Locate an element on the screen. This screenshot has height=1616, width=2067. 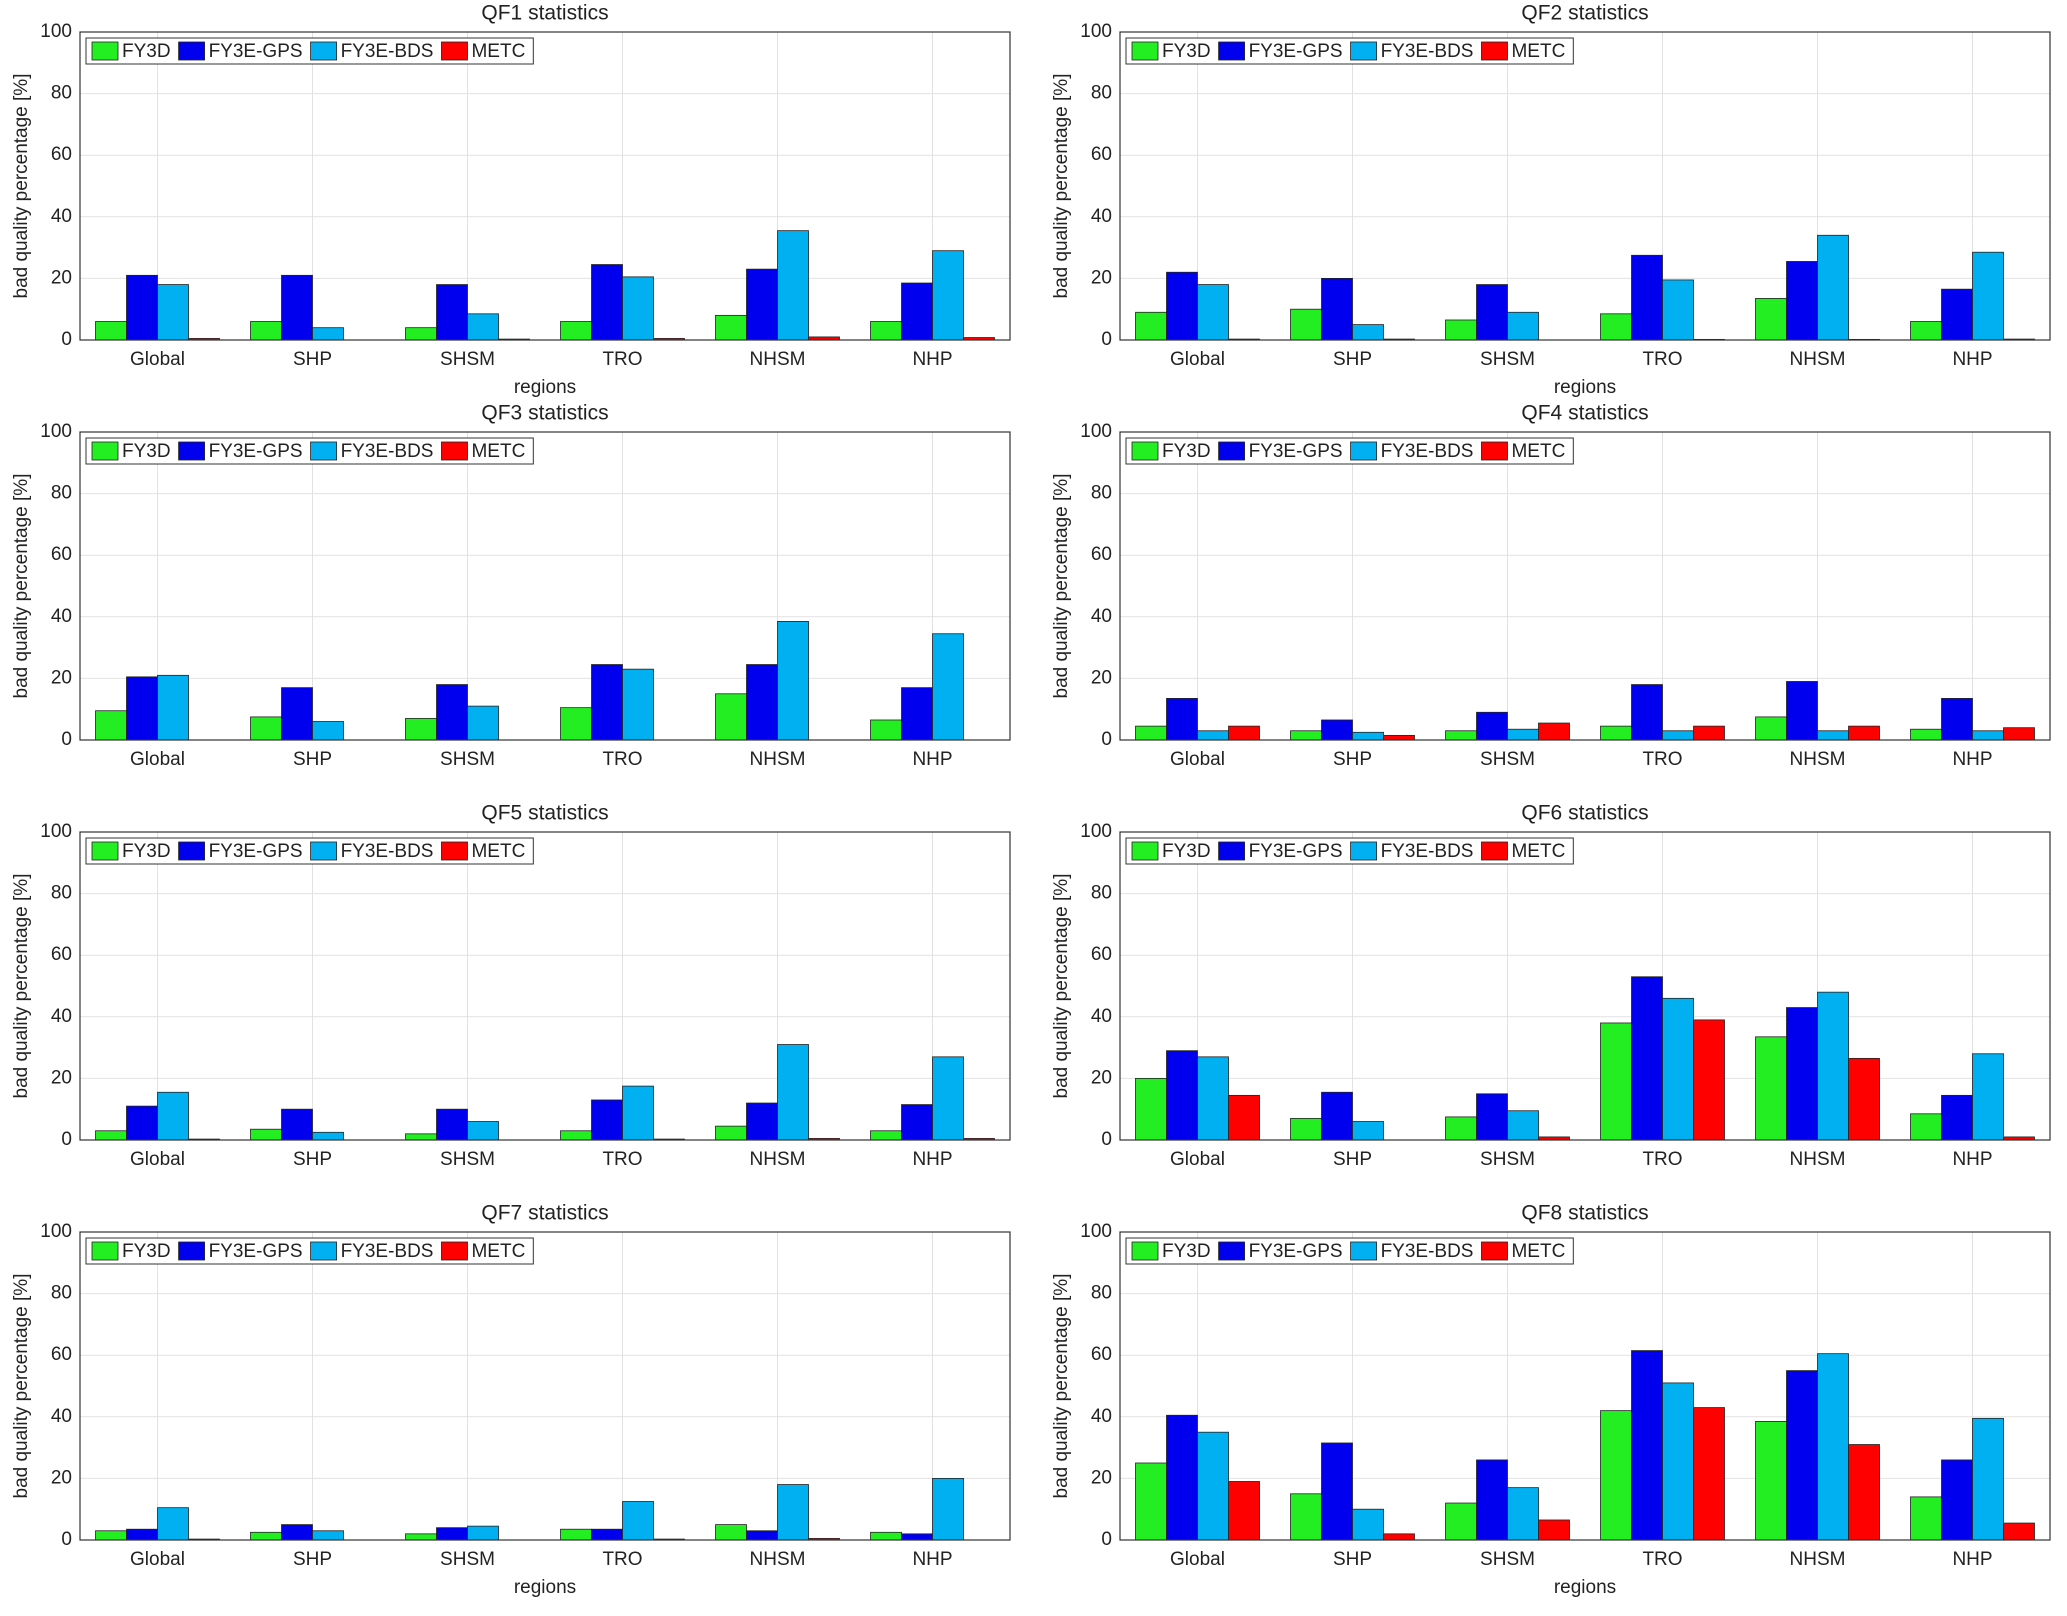
legend-label: METC is located at coordinates (1538, 451).